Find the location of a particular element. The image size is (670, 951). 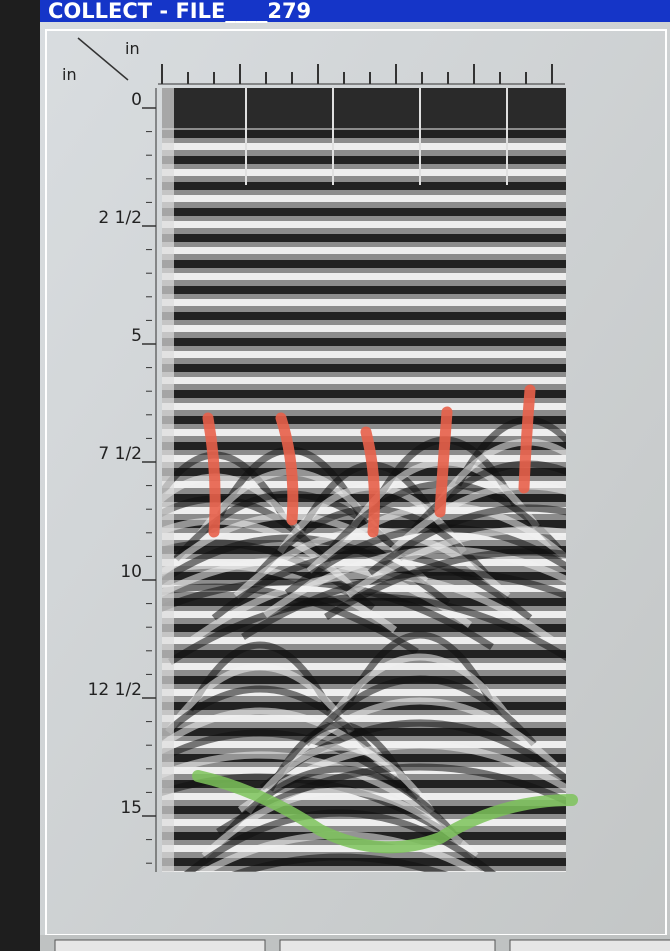

rebar-marks is located at coordinates (369, 461).